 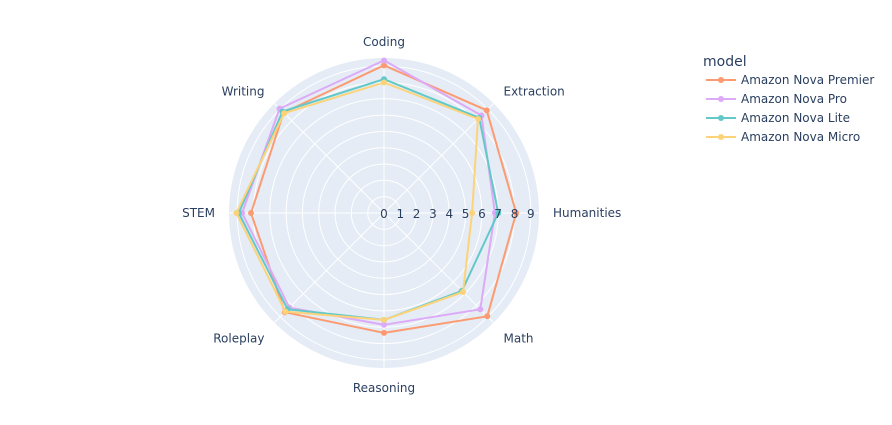 What do you see at coordinates (433, 214) in the screenshot?
I see `radial-tick-label: 3` at bounding box center [433, 214].